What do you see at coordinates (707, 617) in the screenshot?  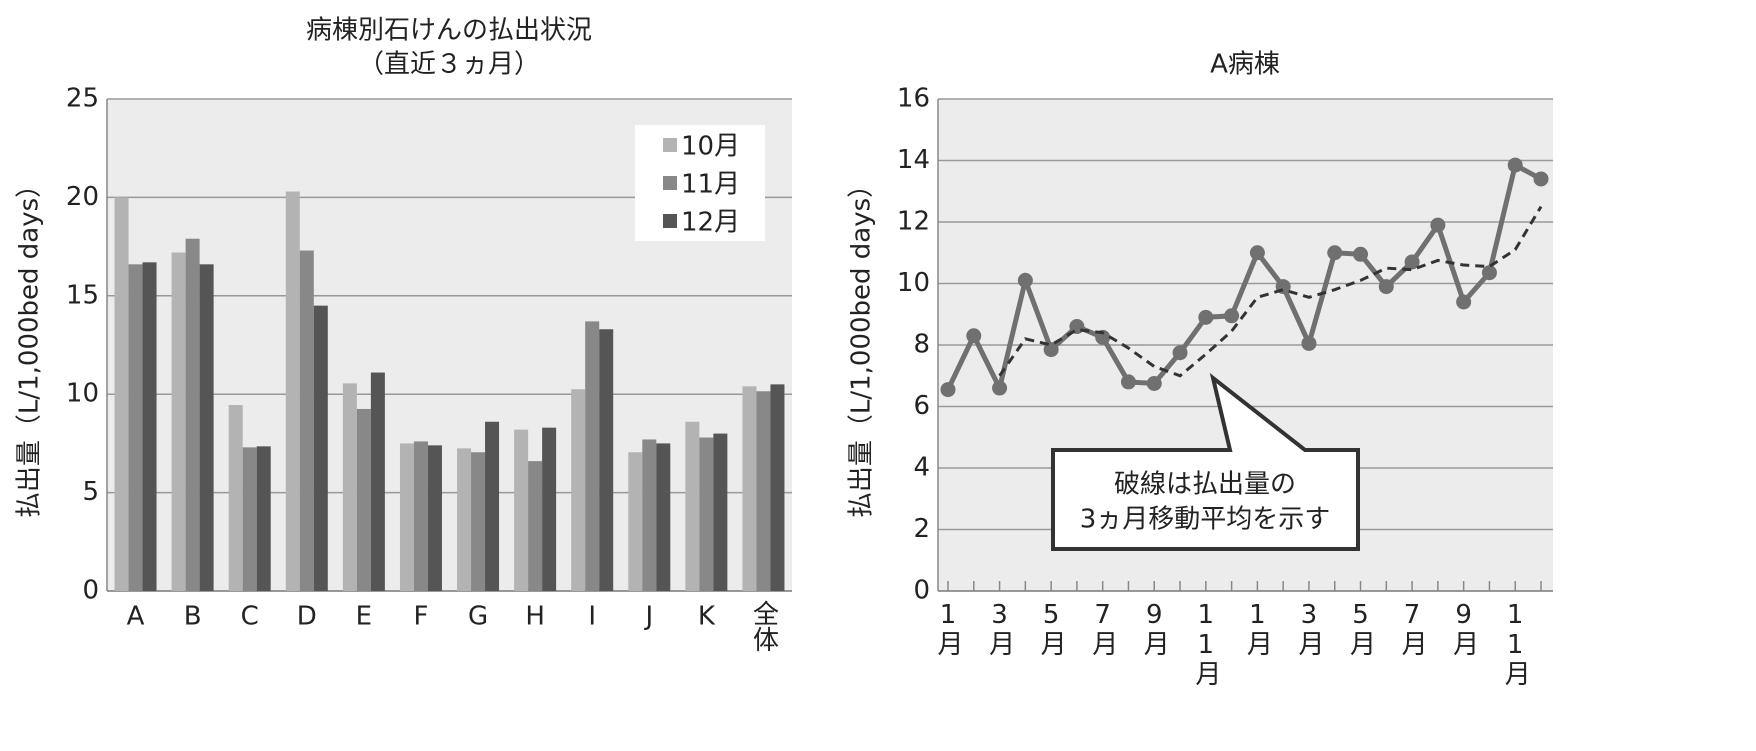 I see `x-tick-label: K` at bounding box center [707, 617].